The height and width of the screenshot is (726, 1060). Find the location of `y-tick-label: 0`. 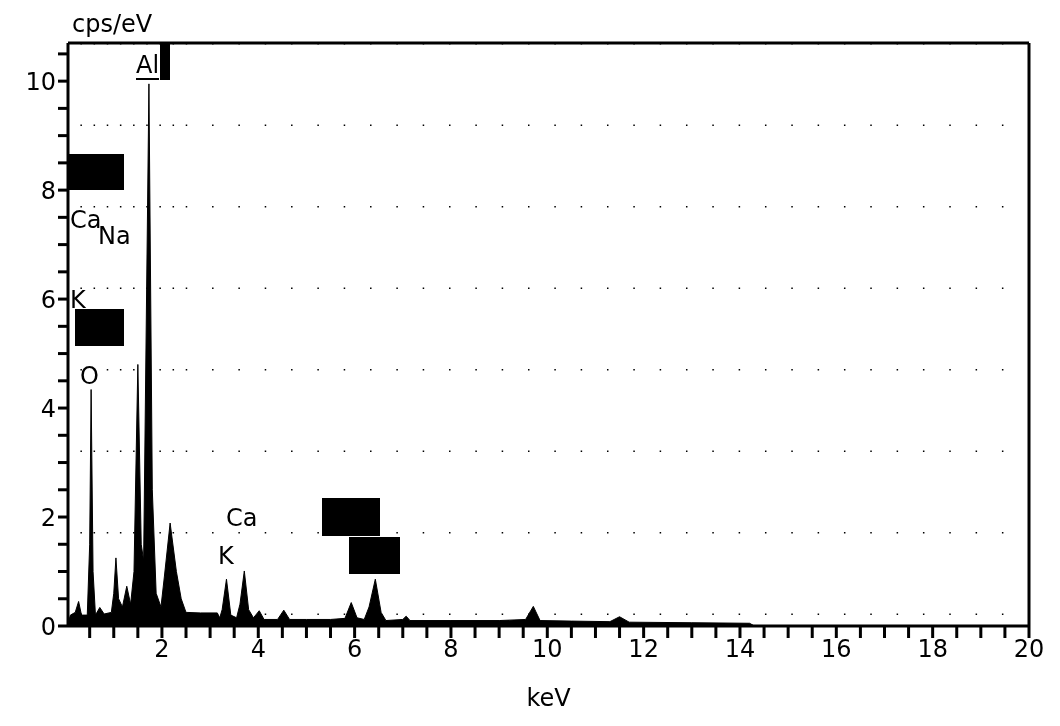

y-tick-label: 0 is located at coordinates (48, 626).